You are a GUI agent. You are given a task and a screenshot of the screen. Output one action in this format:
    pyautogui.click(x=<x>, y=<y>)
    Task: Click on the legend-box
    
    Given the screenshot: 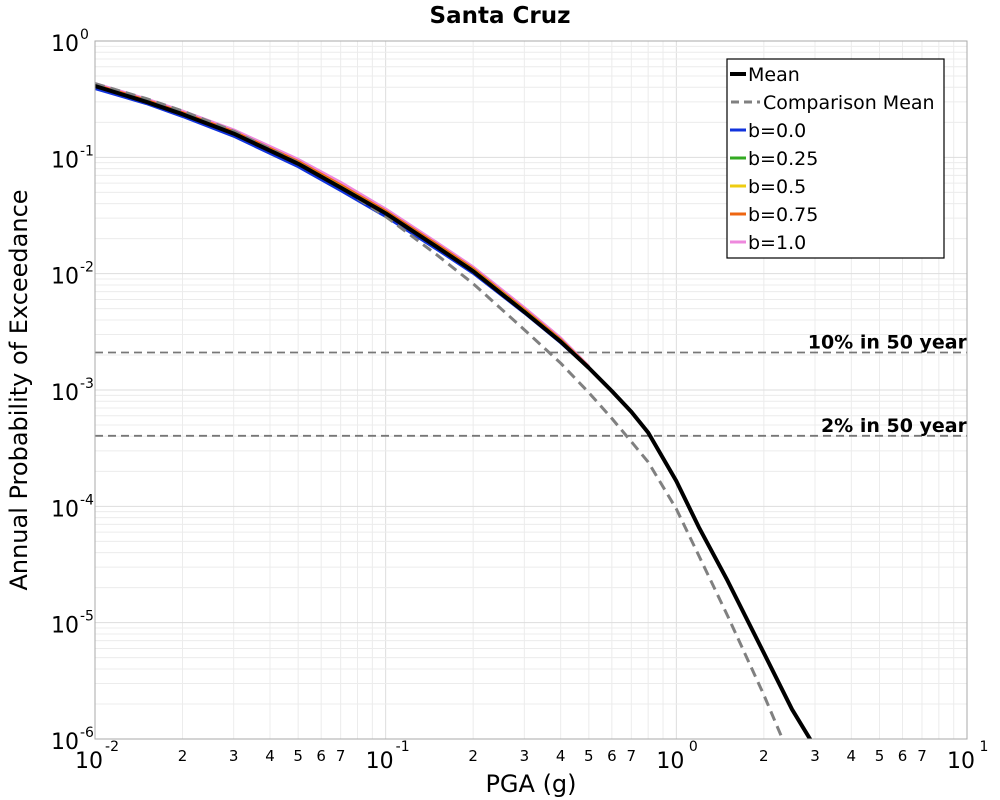 What is the action you would take?
    pyautogui.click(x=835, y=158)
    